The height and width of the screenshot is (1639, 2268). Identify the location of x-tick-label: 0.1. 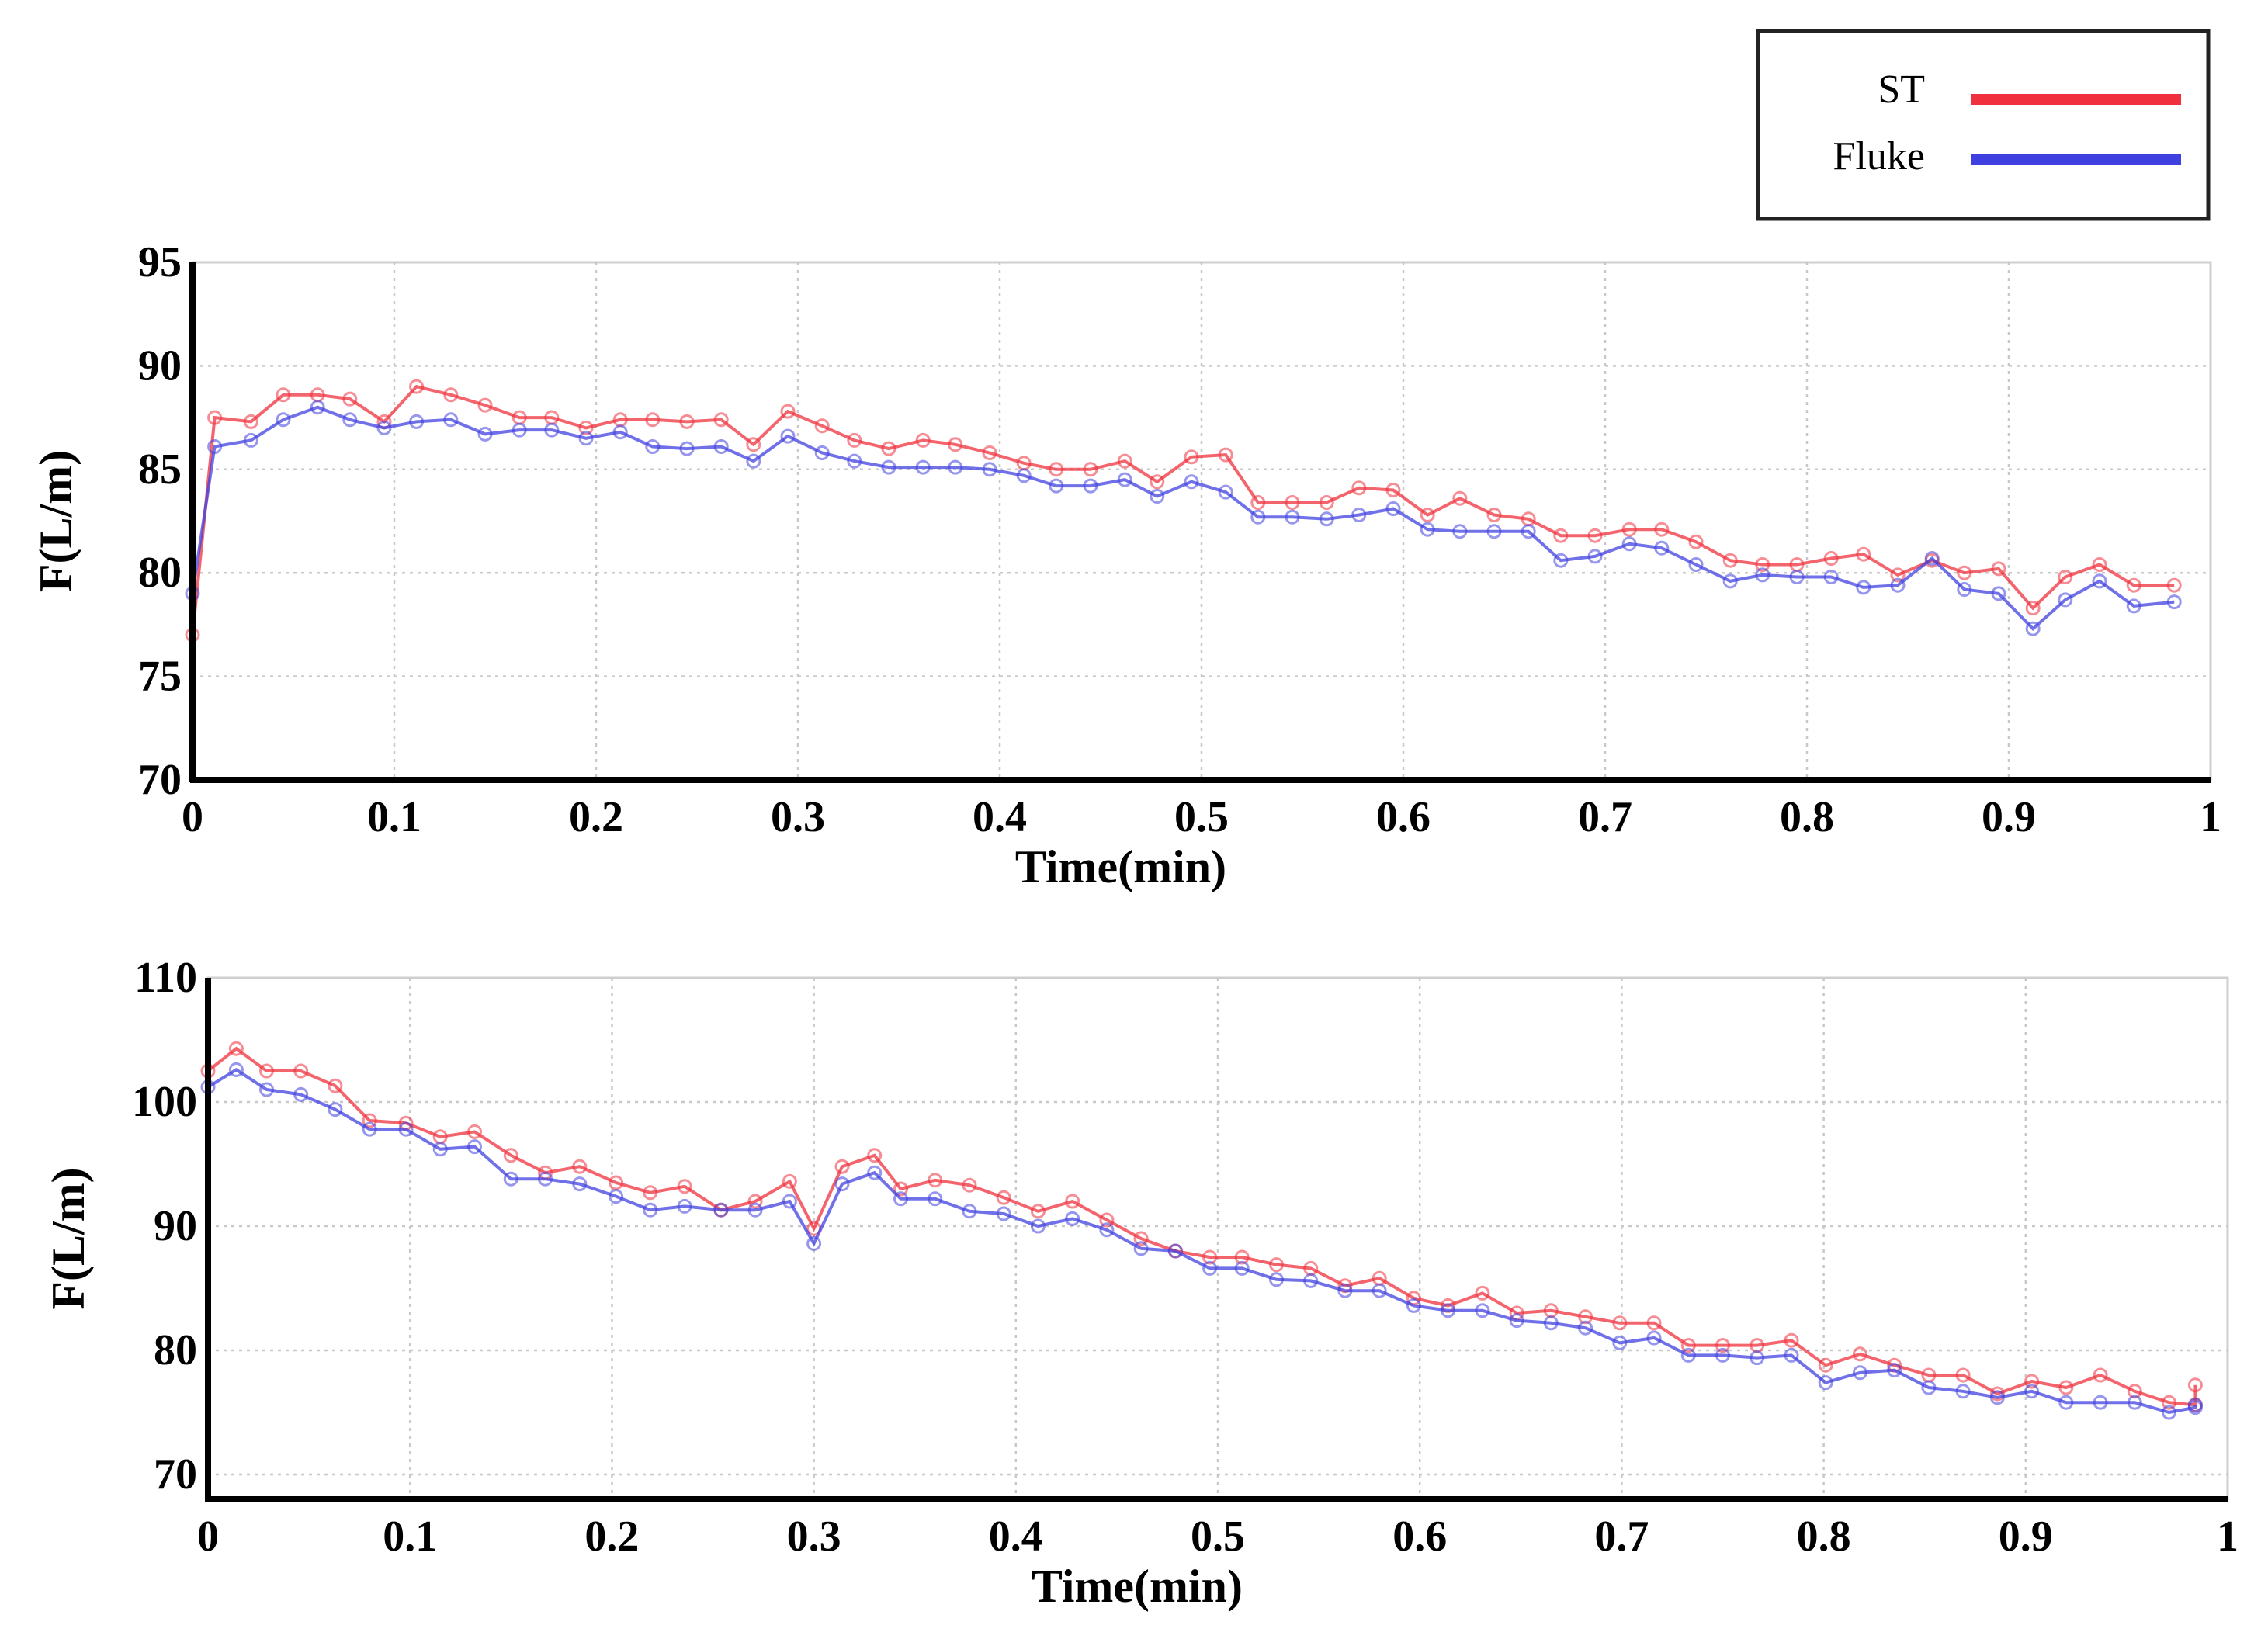
(394, 817).